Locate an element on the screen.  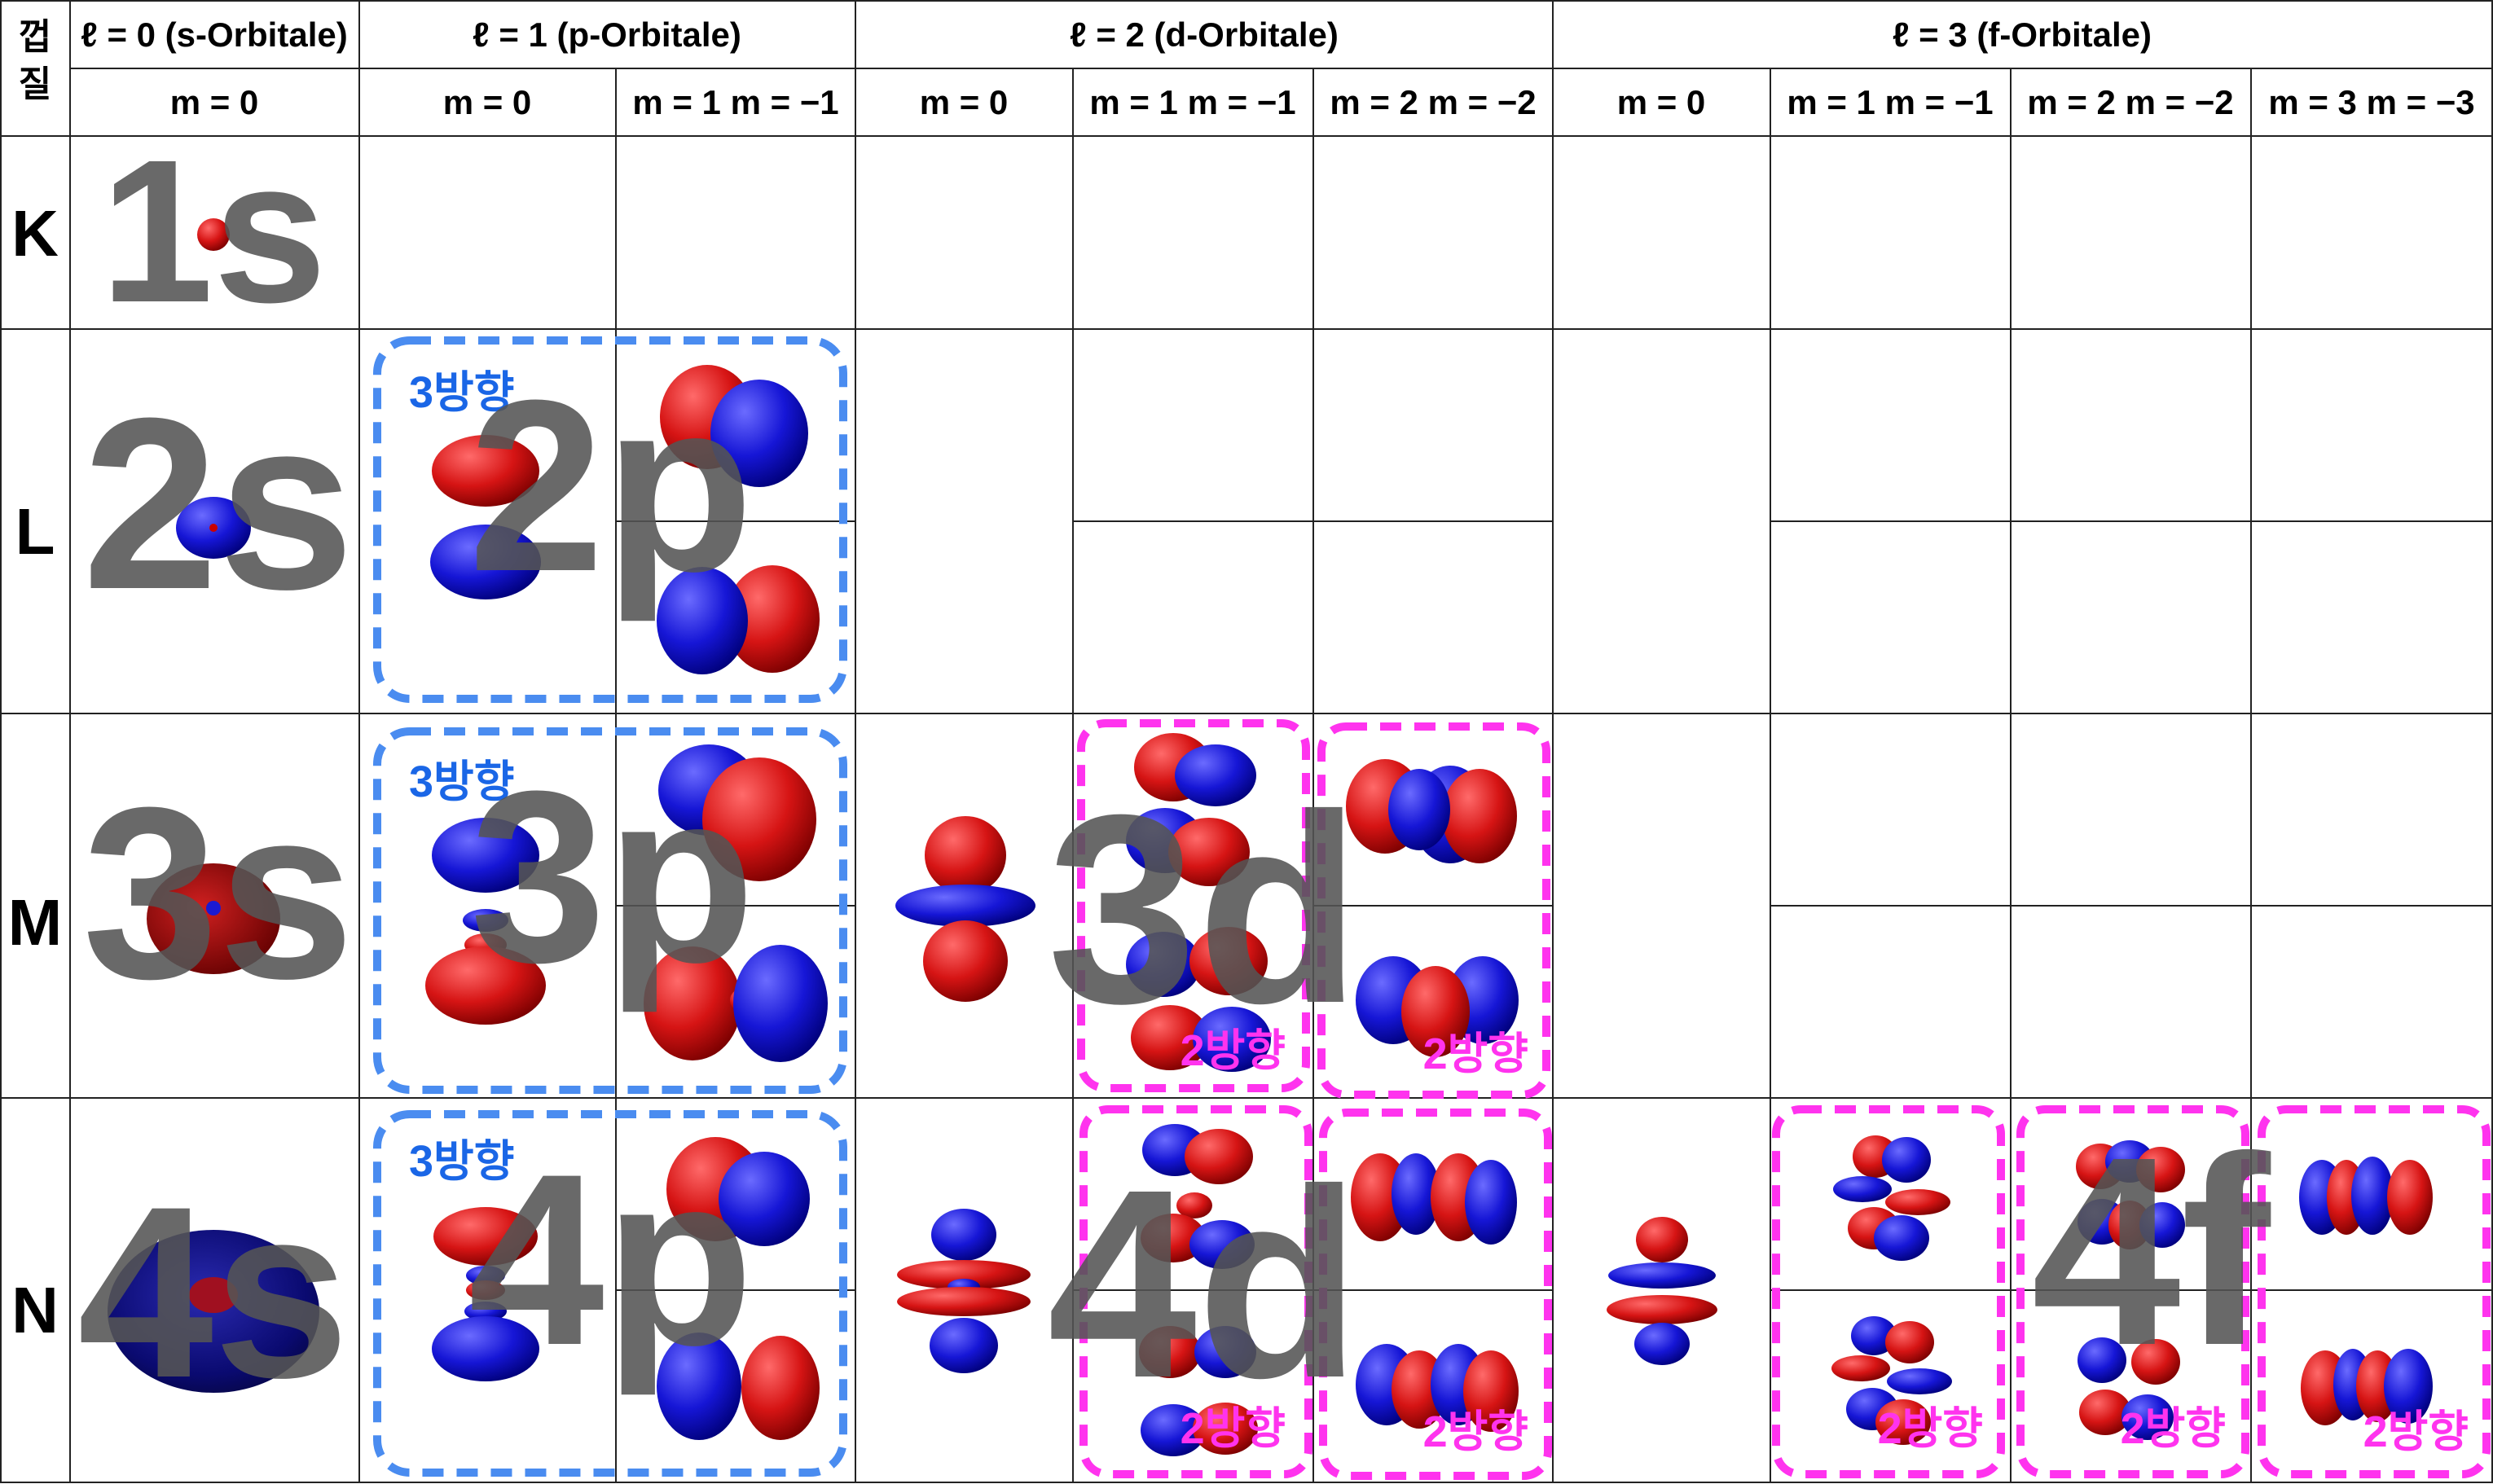
f-pair-frame-n-m1 is located at coordinates (1888, 1291).